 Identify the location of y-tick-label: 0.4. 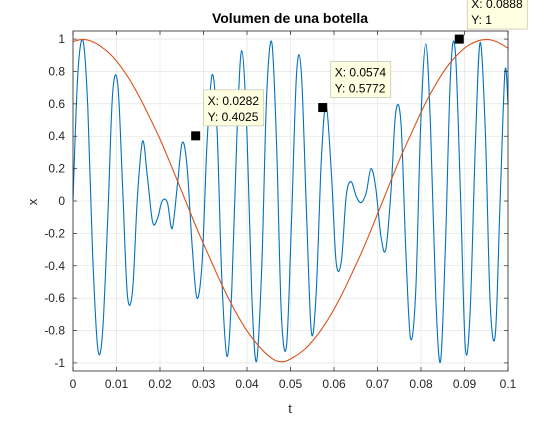
(56, 136).